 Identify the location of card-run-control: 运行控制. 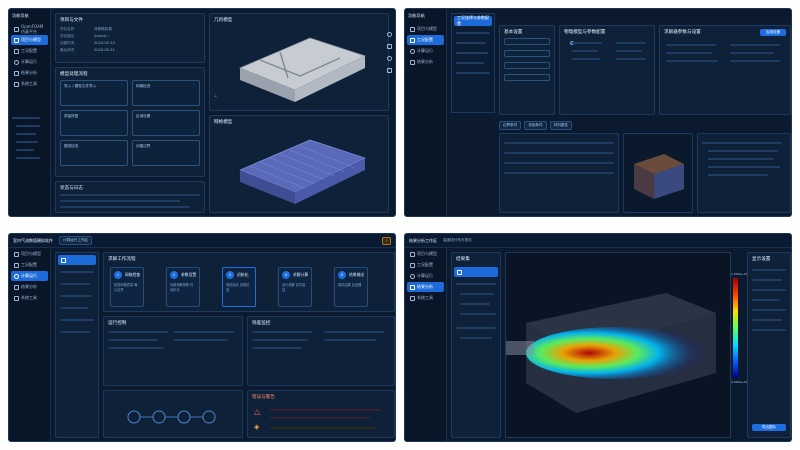
(173, 351).